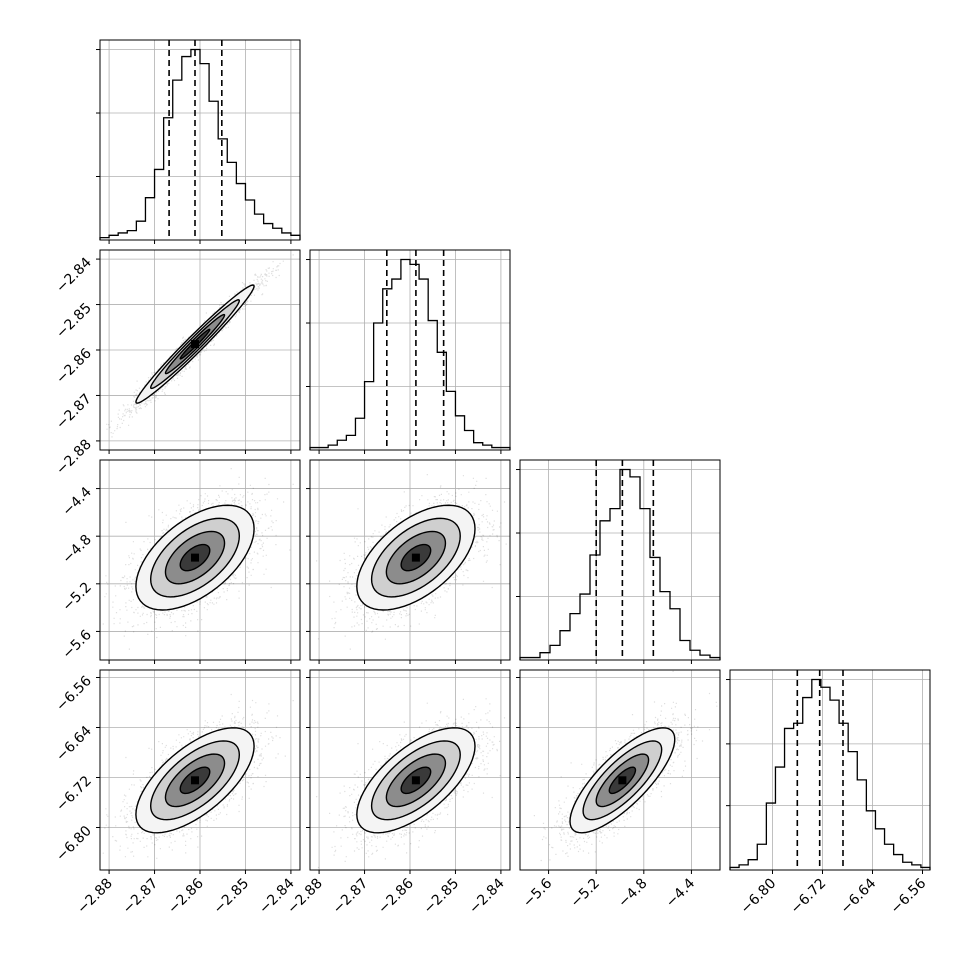  I want to click on scatter-panel-3-1: −5.6−5.2−4.8−4.4, so click(180, 561).